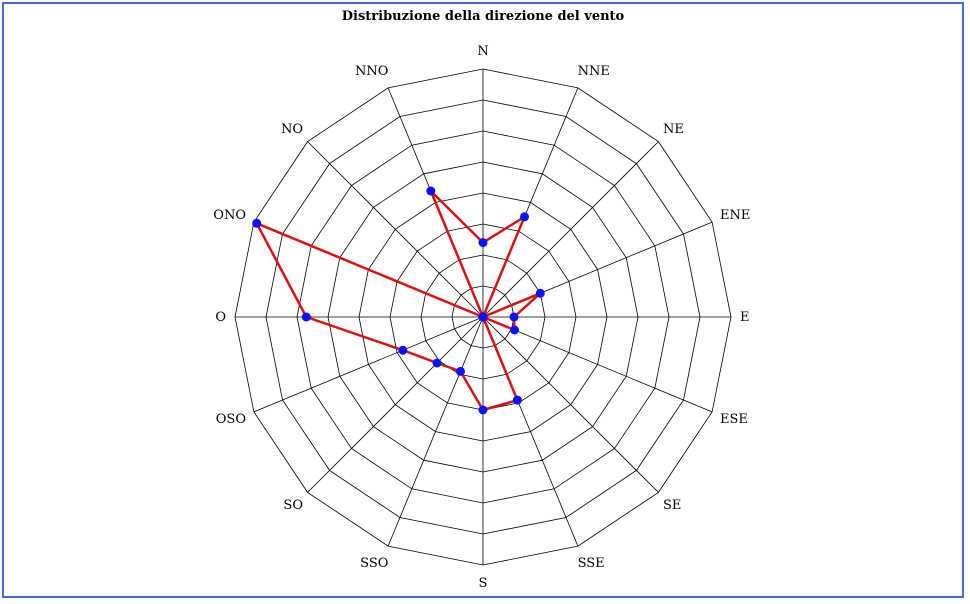 The image size is (970, 604). I want to click on data-point-oso, so click(403, 350).